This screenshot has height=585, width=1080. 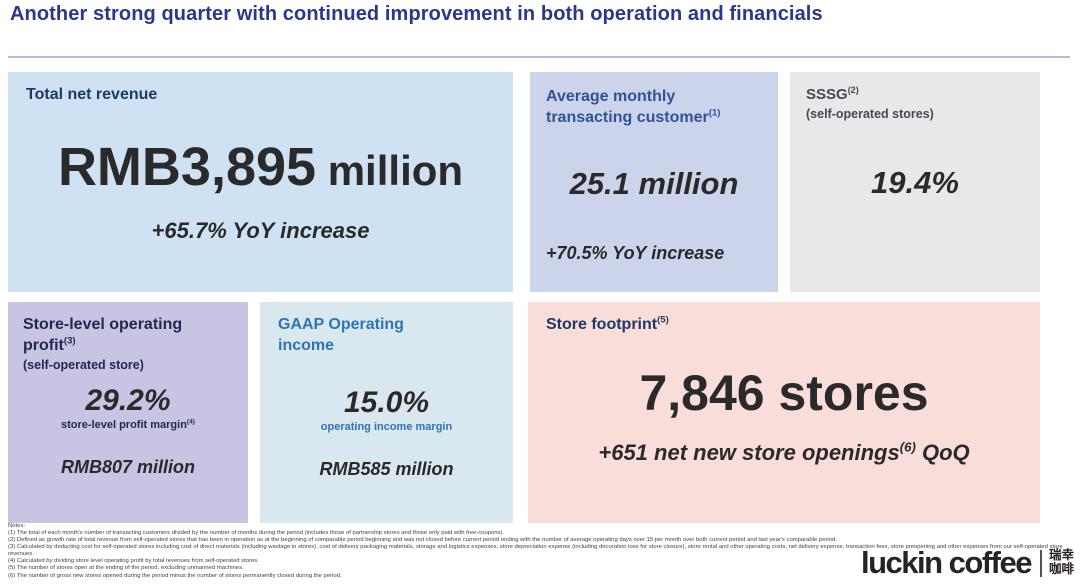 What do you see at coordinates (915, 95) in the screenshot?
I see `sssg-label: SSSG(2)` at bounding box center [915, 95].